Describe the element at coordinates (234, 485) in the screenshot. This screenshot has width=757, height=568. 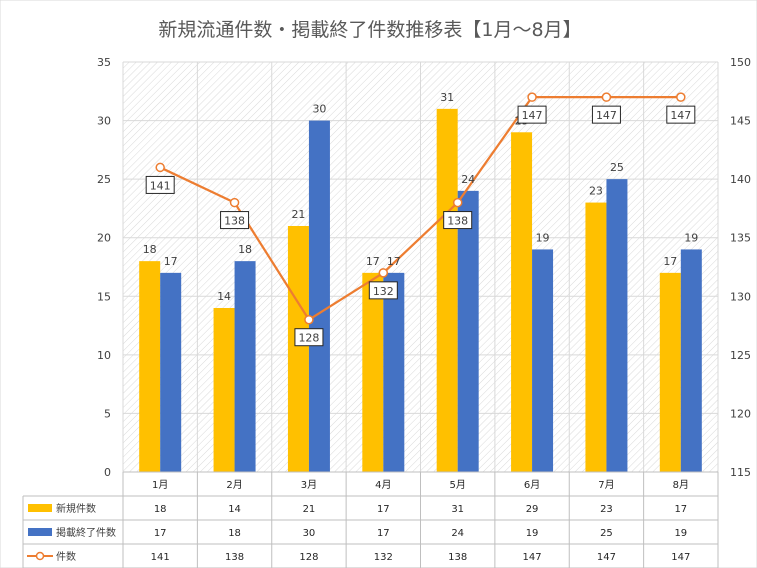
I see `category-label: 2月` at that location.